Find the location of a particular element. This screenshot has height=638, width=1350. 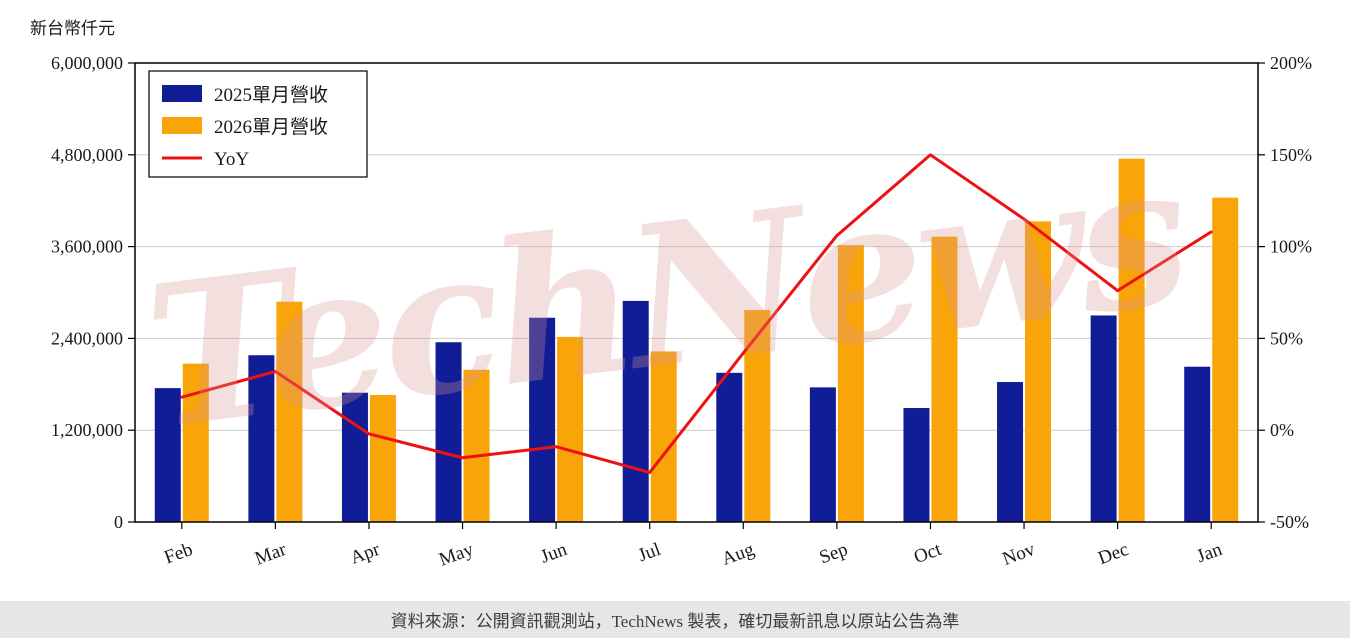

bar-2025單月營收-Jun is located at coordinates (542, 419).